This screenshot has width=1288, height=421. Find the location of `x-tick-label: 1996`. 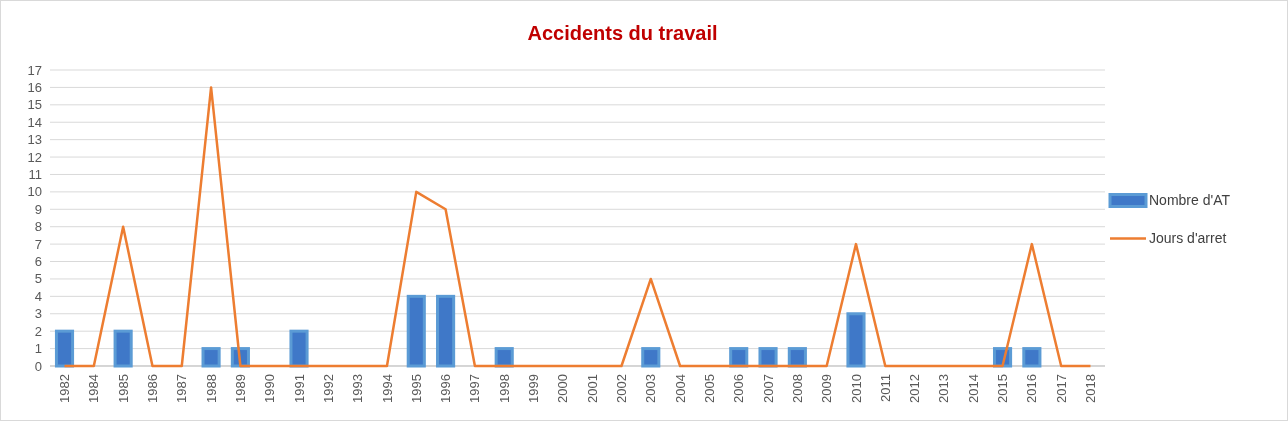

x-tick-label: 1996 is located at coordinates (446, 388).